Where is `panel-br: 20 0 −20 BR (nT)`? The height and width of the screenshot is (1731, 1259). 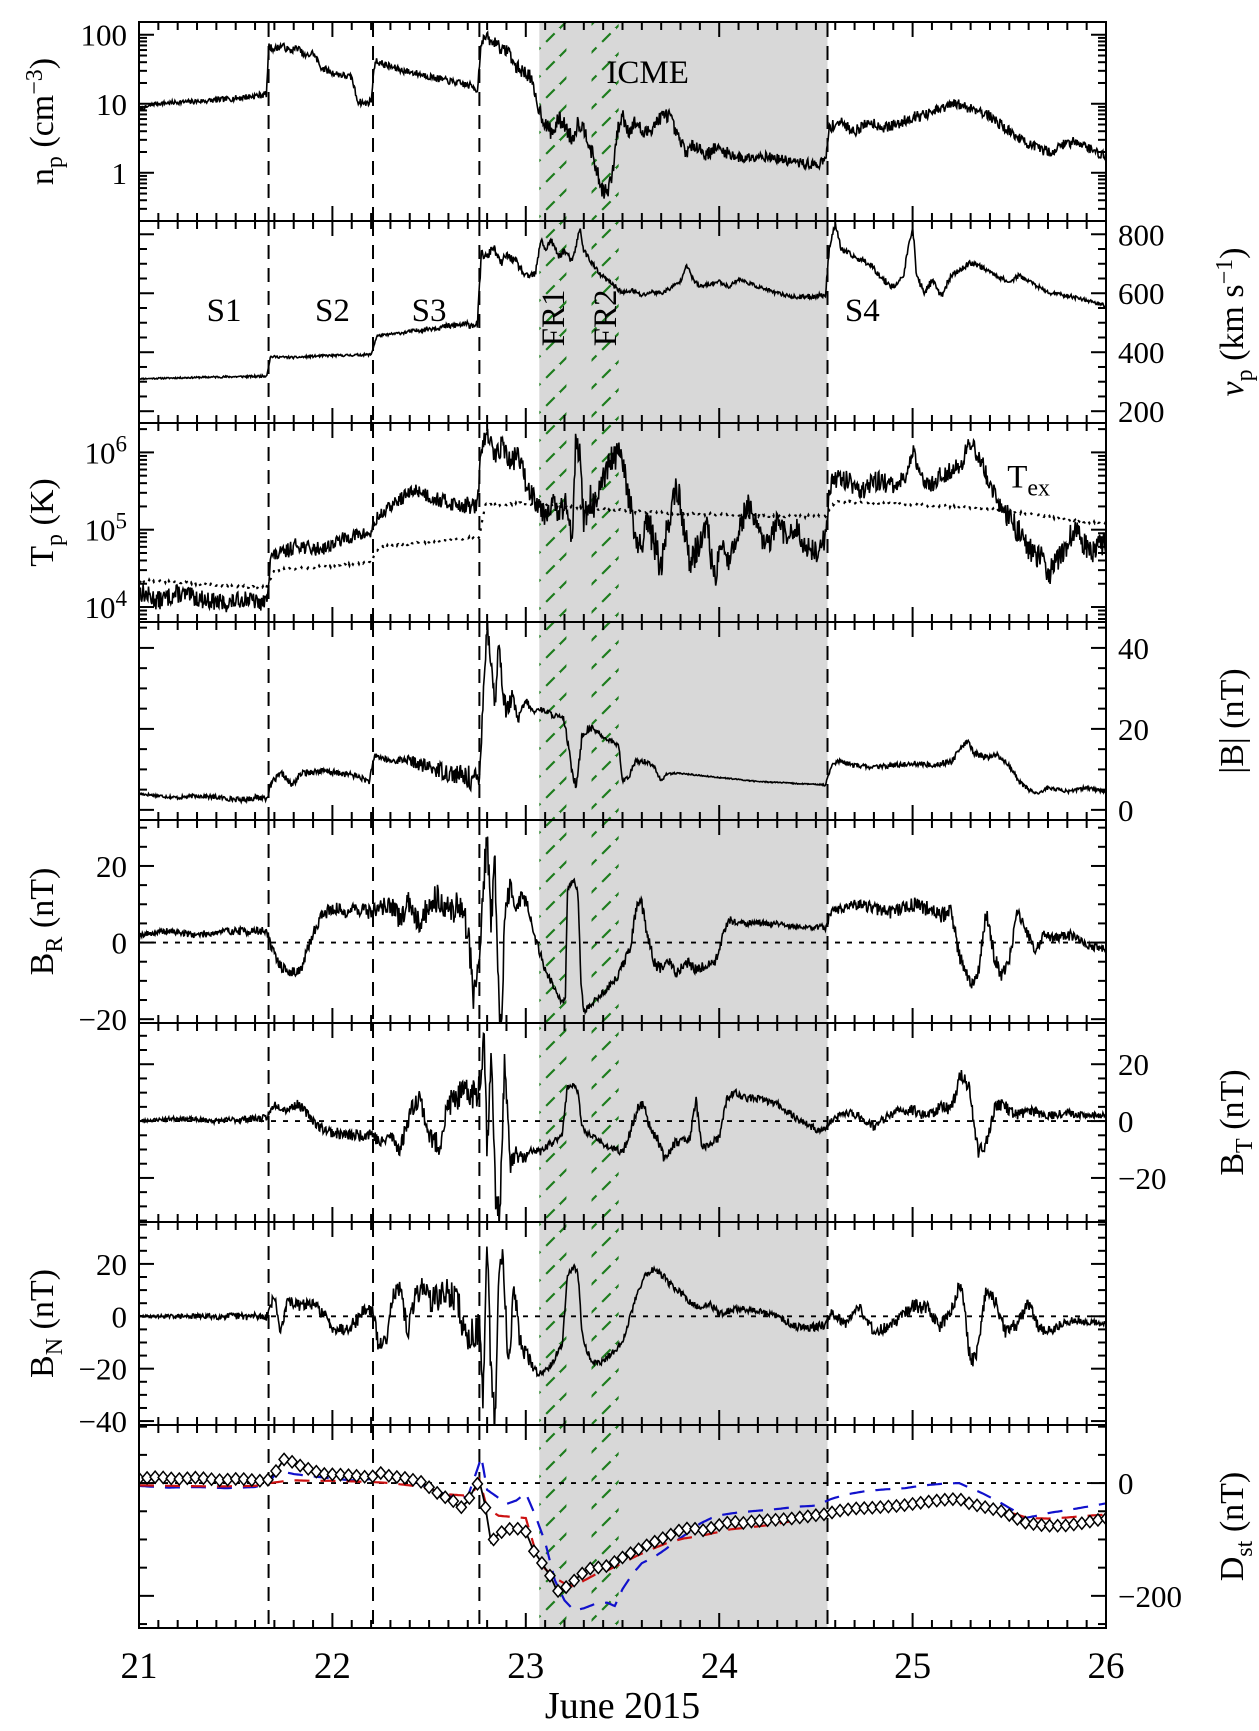 panel-br: 20 0 −20 BR (nT) is located at coordinates (565, 928).